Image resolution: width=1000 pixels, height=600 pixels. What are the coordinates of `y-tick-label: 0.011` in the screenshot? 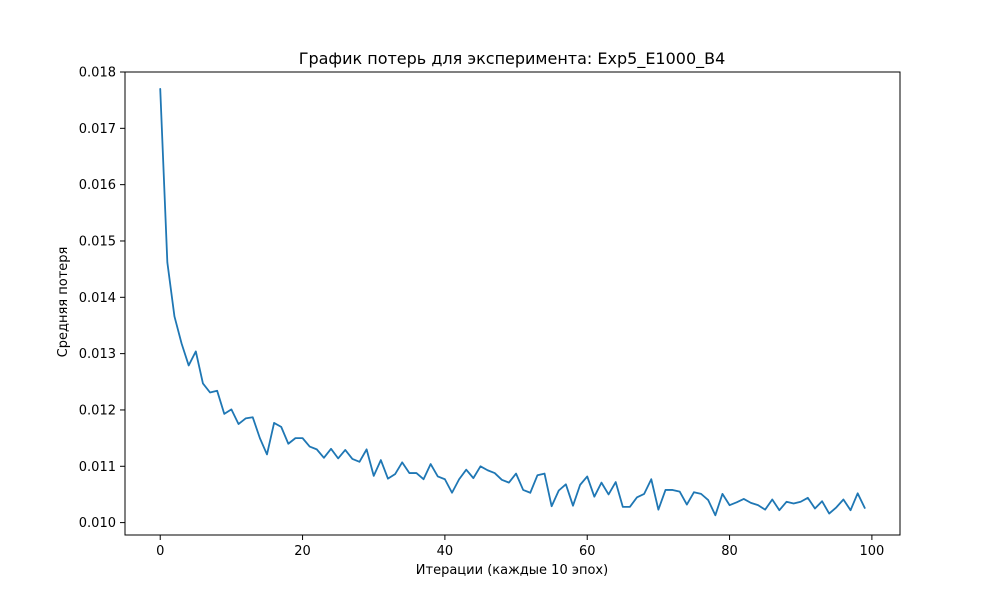 It's located at (97, 467).